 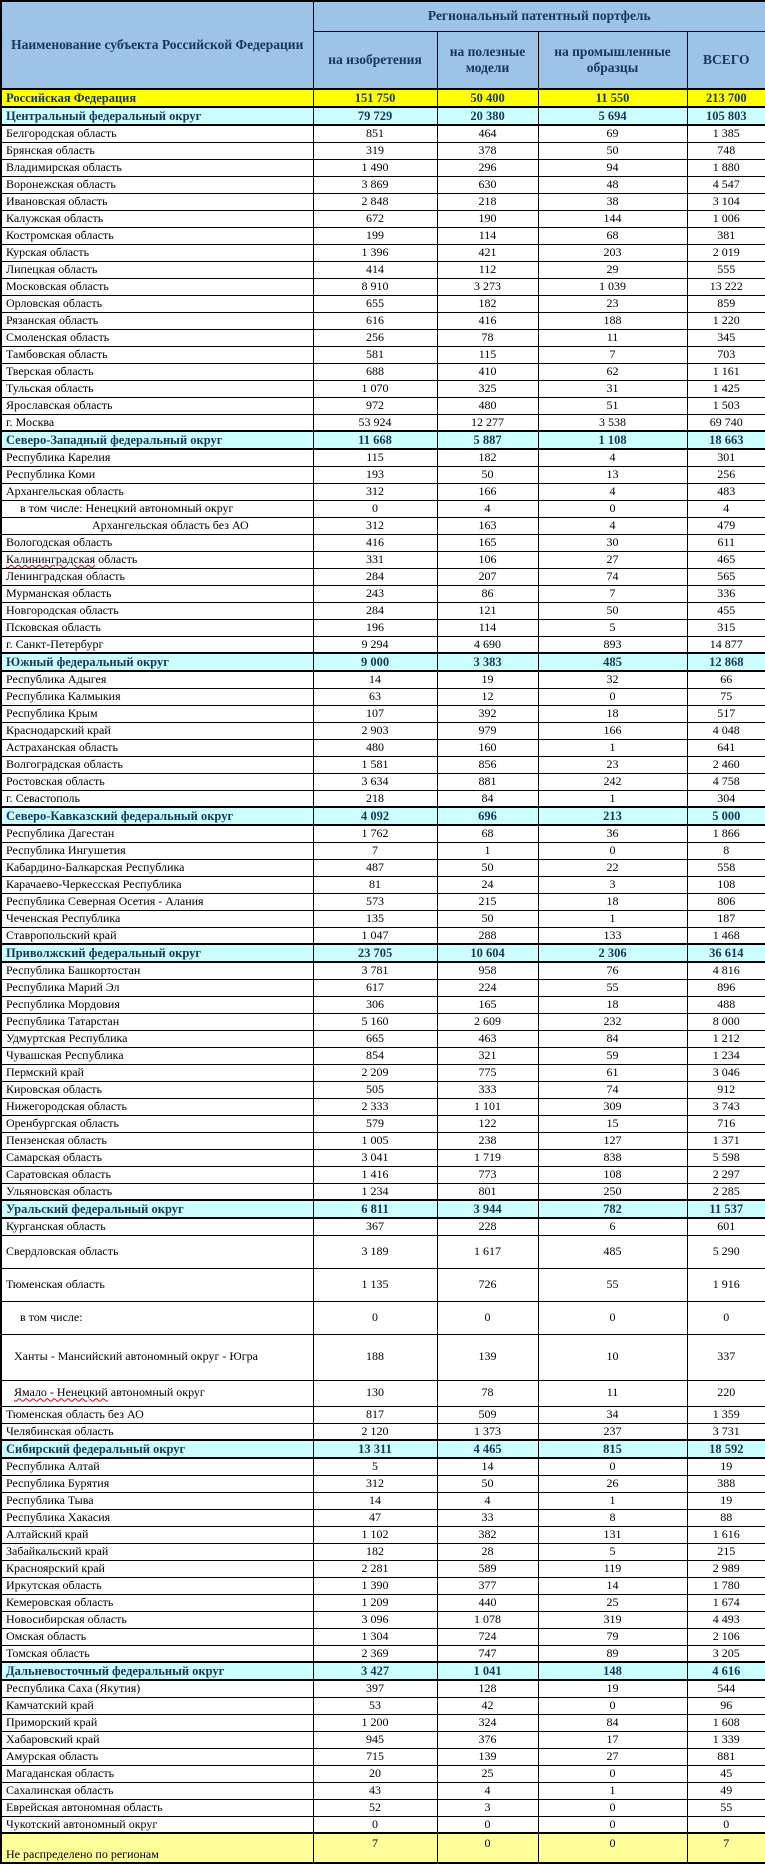 I want to click on value-cell-inventions: 14, so click(x=375, y=1500).